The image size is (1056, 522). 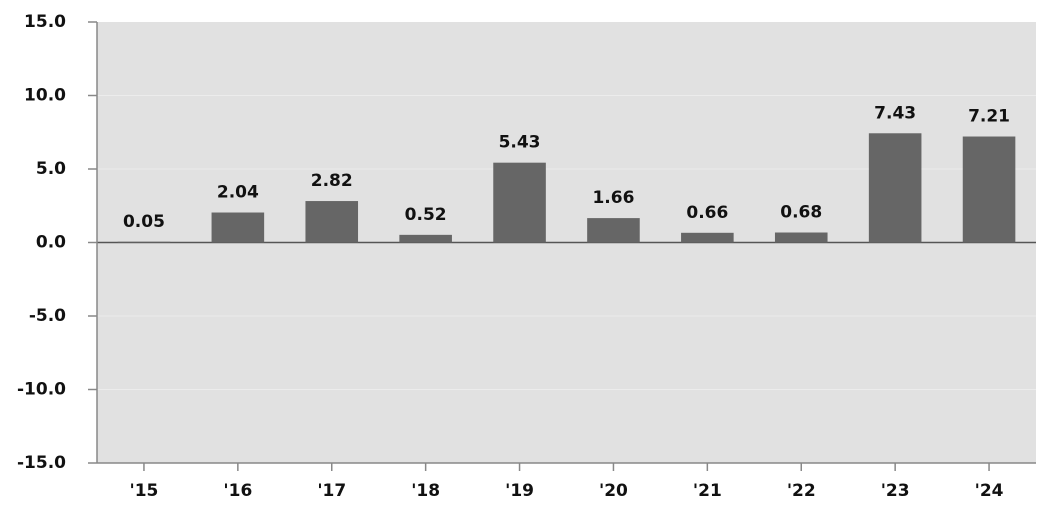 What do you see at coordinates (801, 491) in the screenshot?
I see `x-tick-label: '22` at bounding box center [801, 491].